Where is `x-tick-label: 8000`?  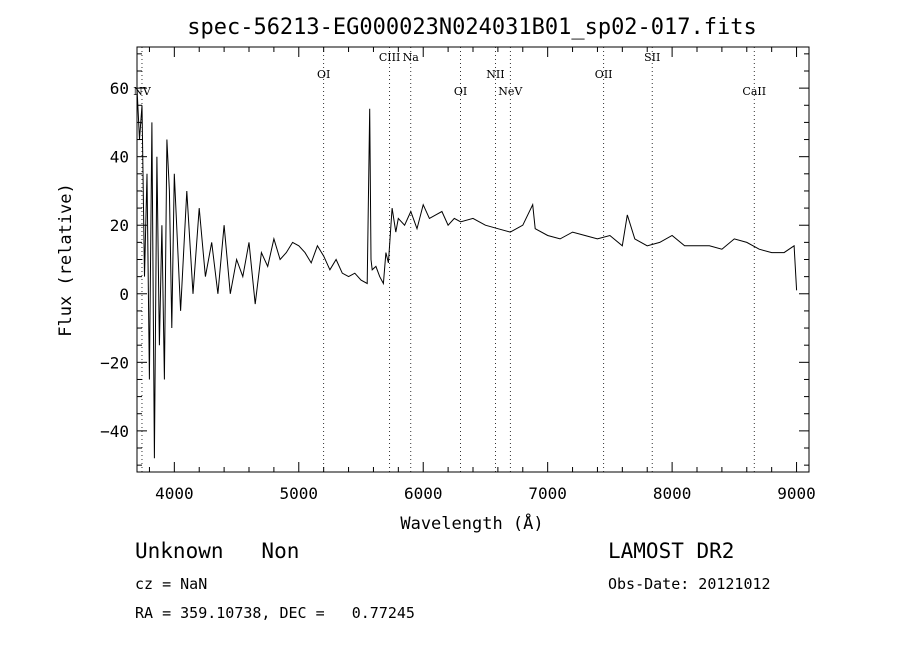
x-tick-label: 8000 is located at coordinates (672, 493).